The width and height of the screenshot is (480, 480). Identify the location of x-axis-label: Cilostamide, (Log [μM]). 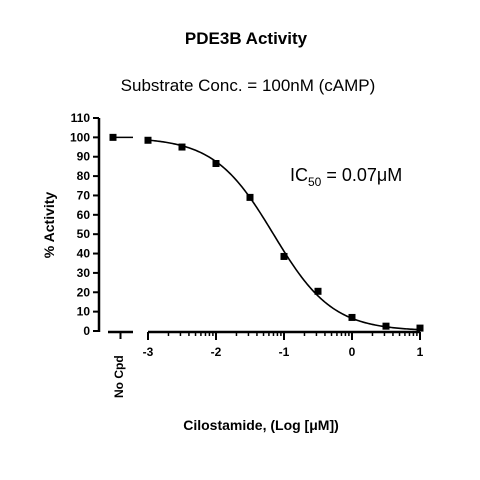
(261, 425).